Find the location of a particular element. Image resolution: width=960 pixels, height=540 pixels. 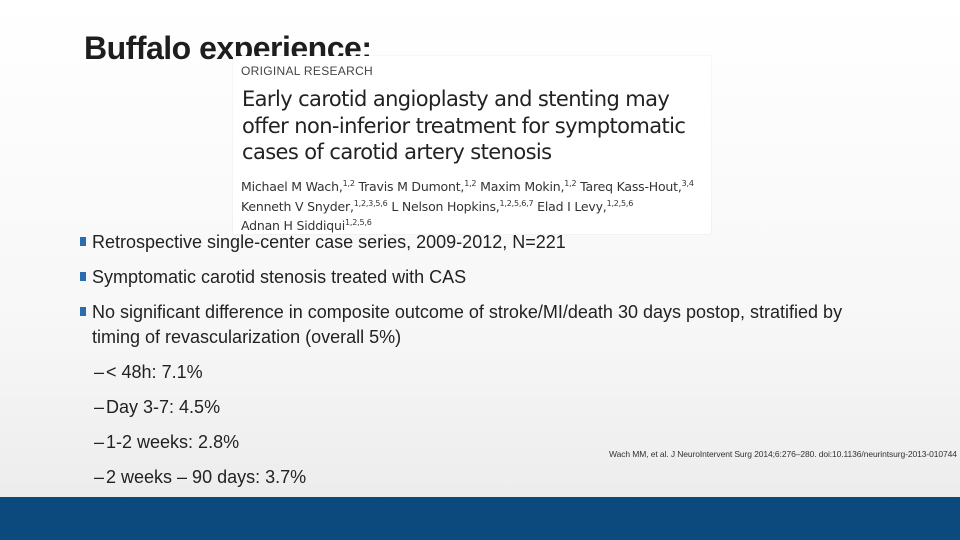

article-label: ORIGINAL RESEARCH is located at coordinates (307, 71).